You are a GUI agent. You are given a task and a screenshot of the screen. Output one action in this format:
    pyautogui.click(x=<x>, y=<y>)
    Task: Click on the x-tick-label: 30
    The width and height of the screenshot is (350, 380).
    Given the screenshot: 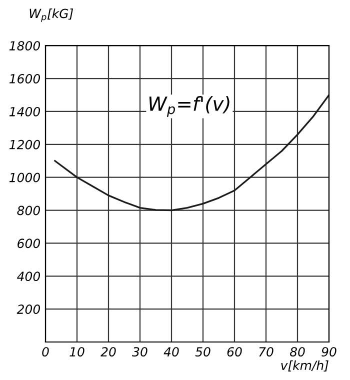 What is the action you would take?
    pyautogui.click(x=140, y=352)
    